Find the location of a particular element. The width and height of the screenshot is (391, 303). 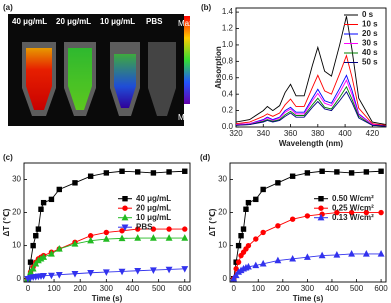

y-tick-label: 20 is located at coordinates (16, 212).